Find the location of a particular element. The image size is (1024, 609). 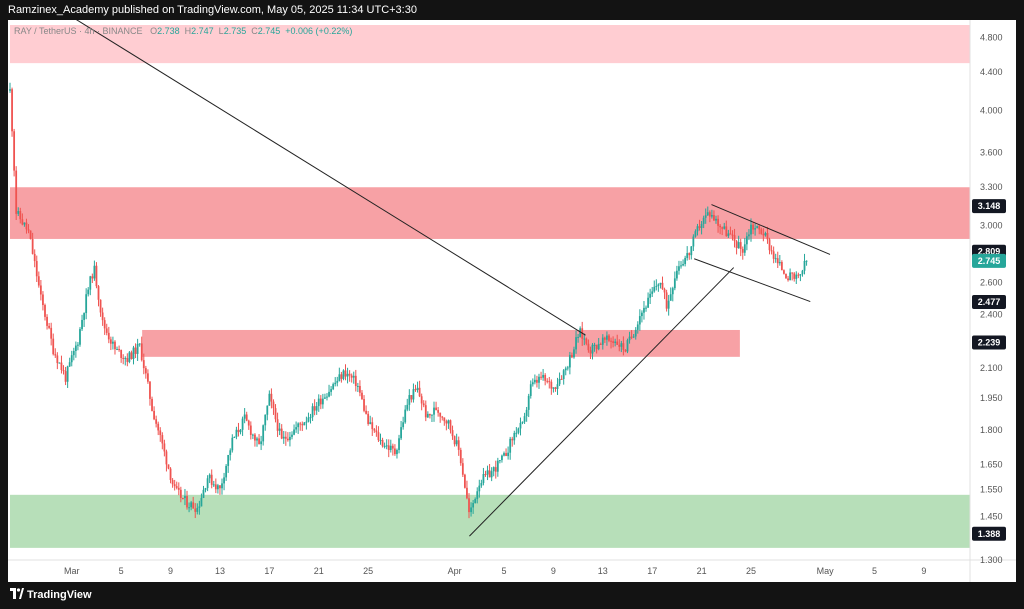

tradingview-brand: TradingView is located at coordinates (59, 595).